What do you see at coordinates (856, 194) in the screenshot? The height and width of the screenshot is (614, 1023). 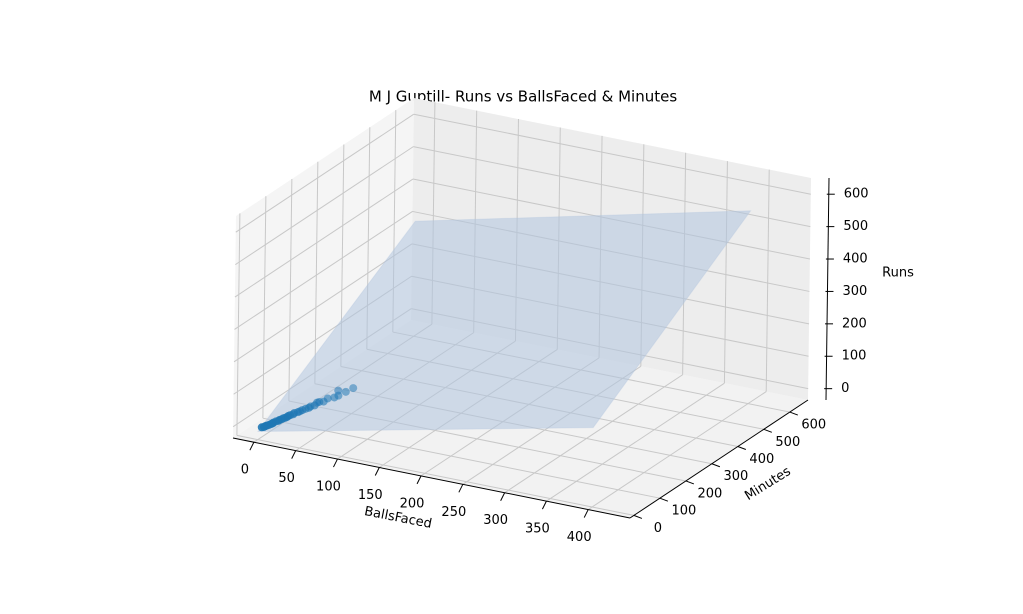 I see `z-tick-label: 600` at bounding box center [856, 194].